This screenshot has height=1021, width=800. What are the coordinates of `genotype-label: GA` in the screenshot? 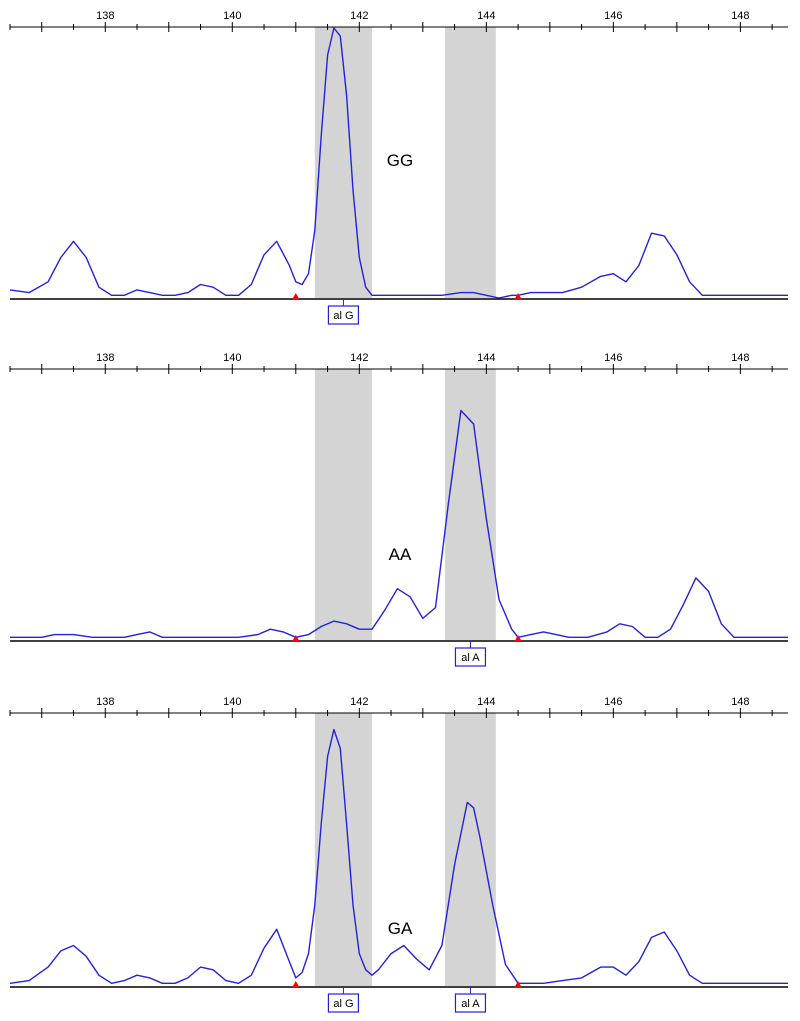 It's located at (400, 928).